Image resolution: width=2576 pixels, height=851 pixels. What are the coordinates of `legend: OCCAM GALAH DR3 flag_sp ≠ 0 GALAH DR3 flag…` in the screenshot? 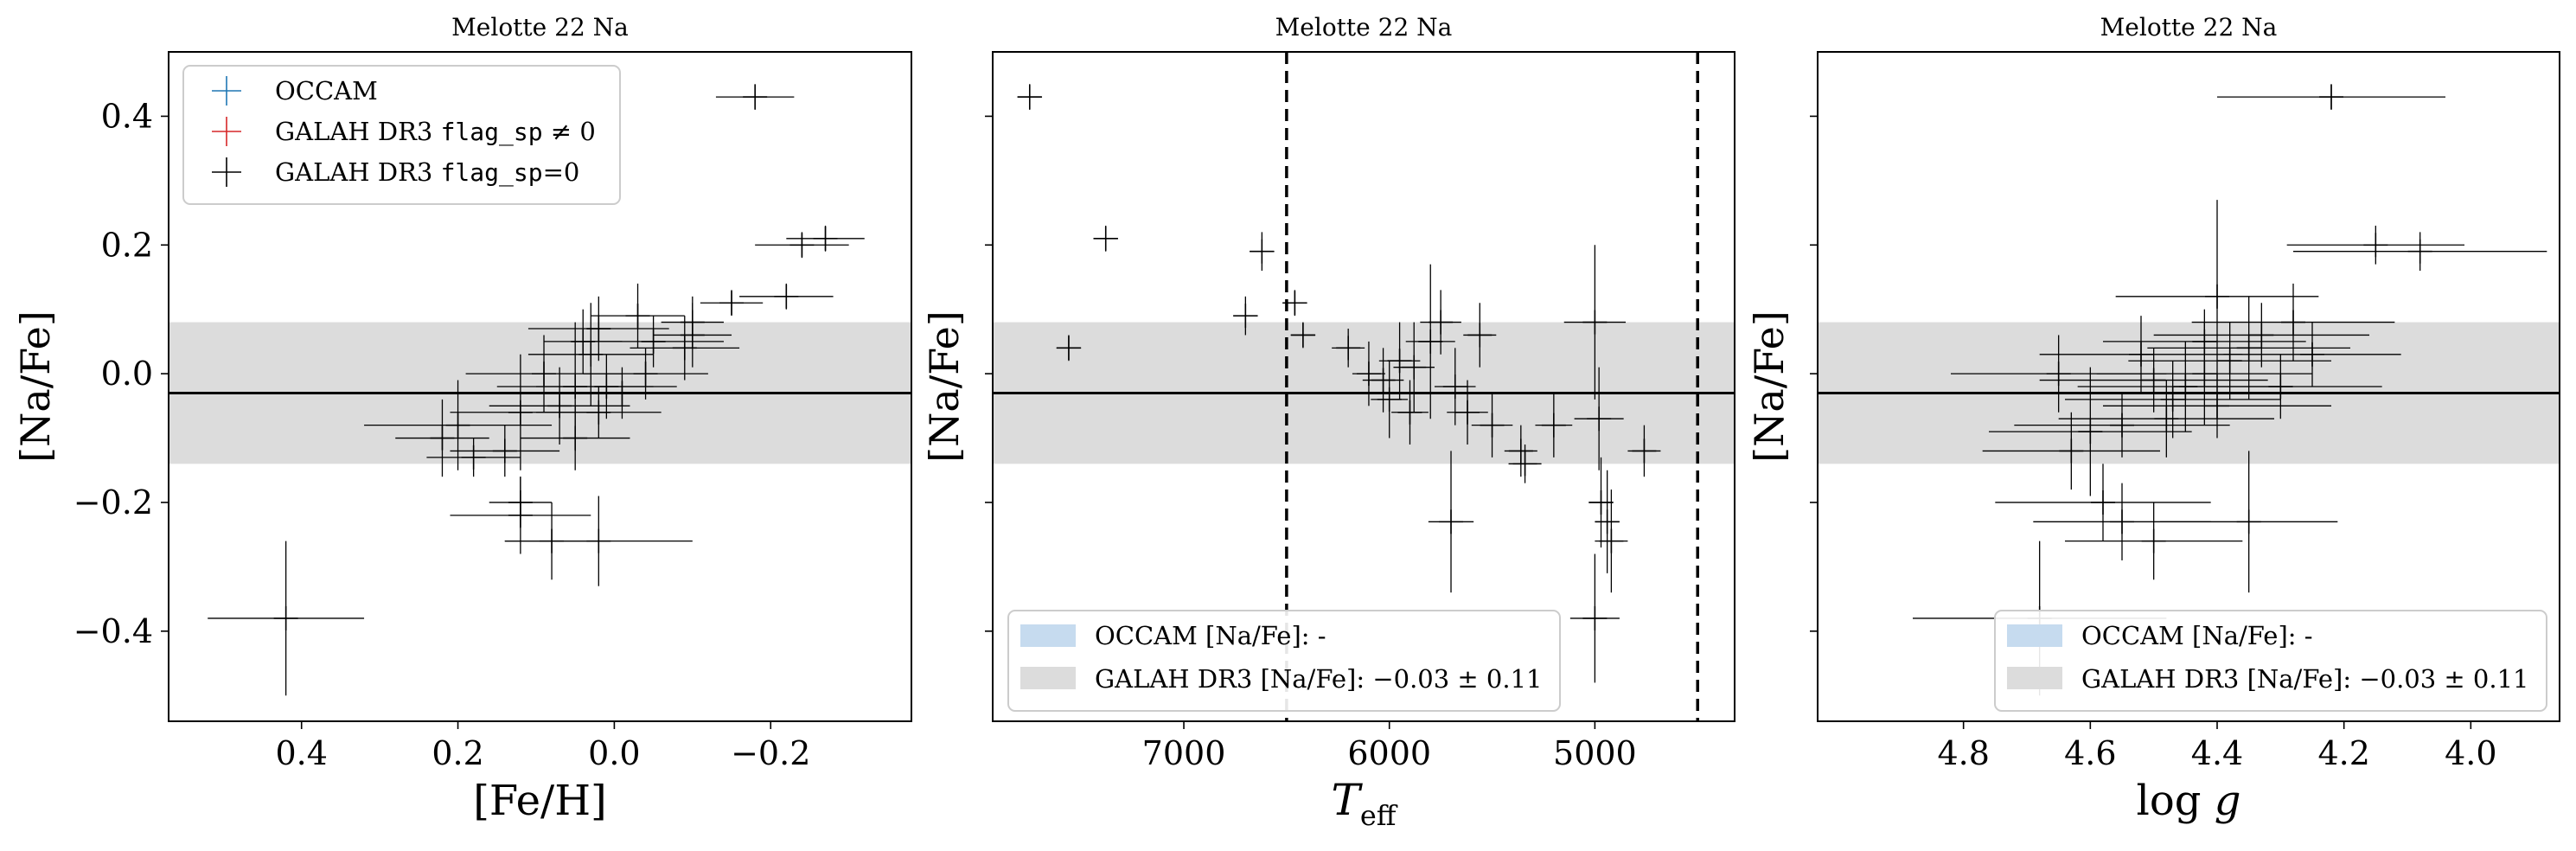 It's located at (402, 135).